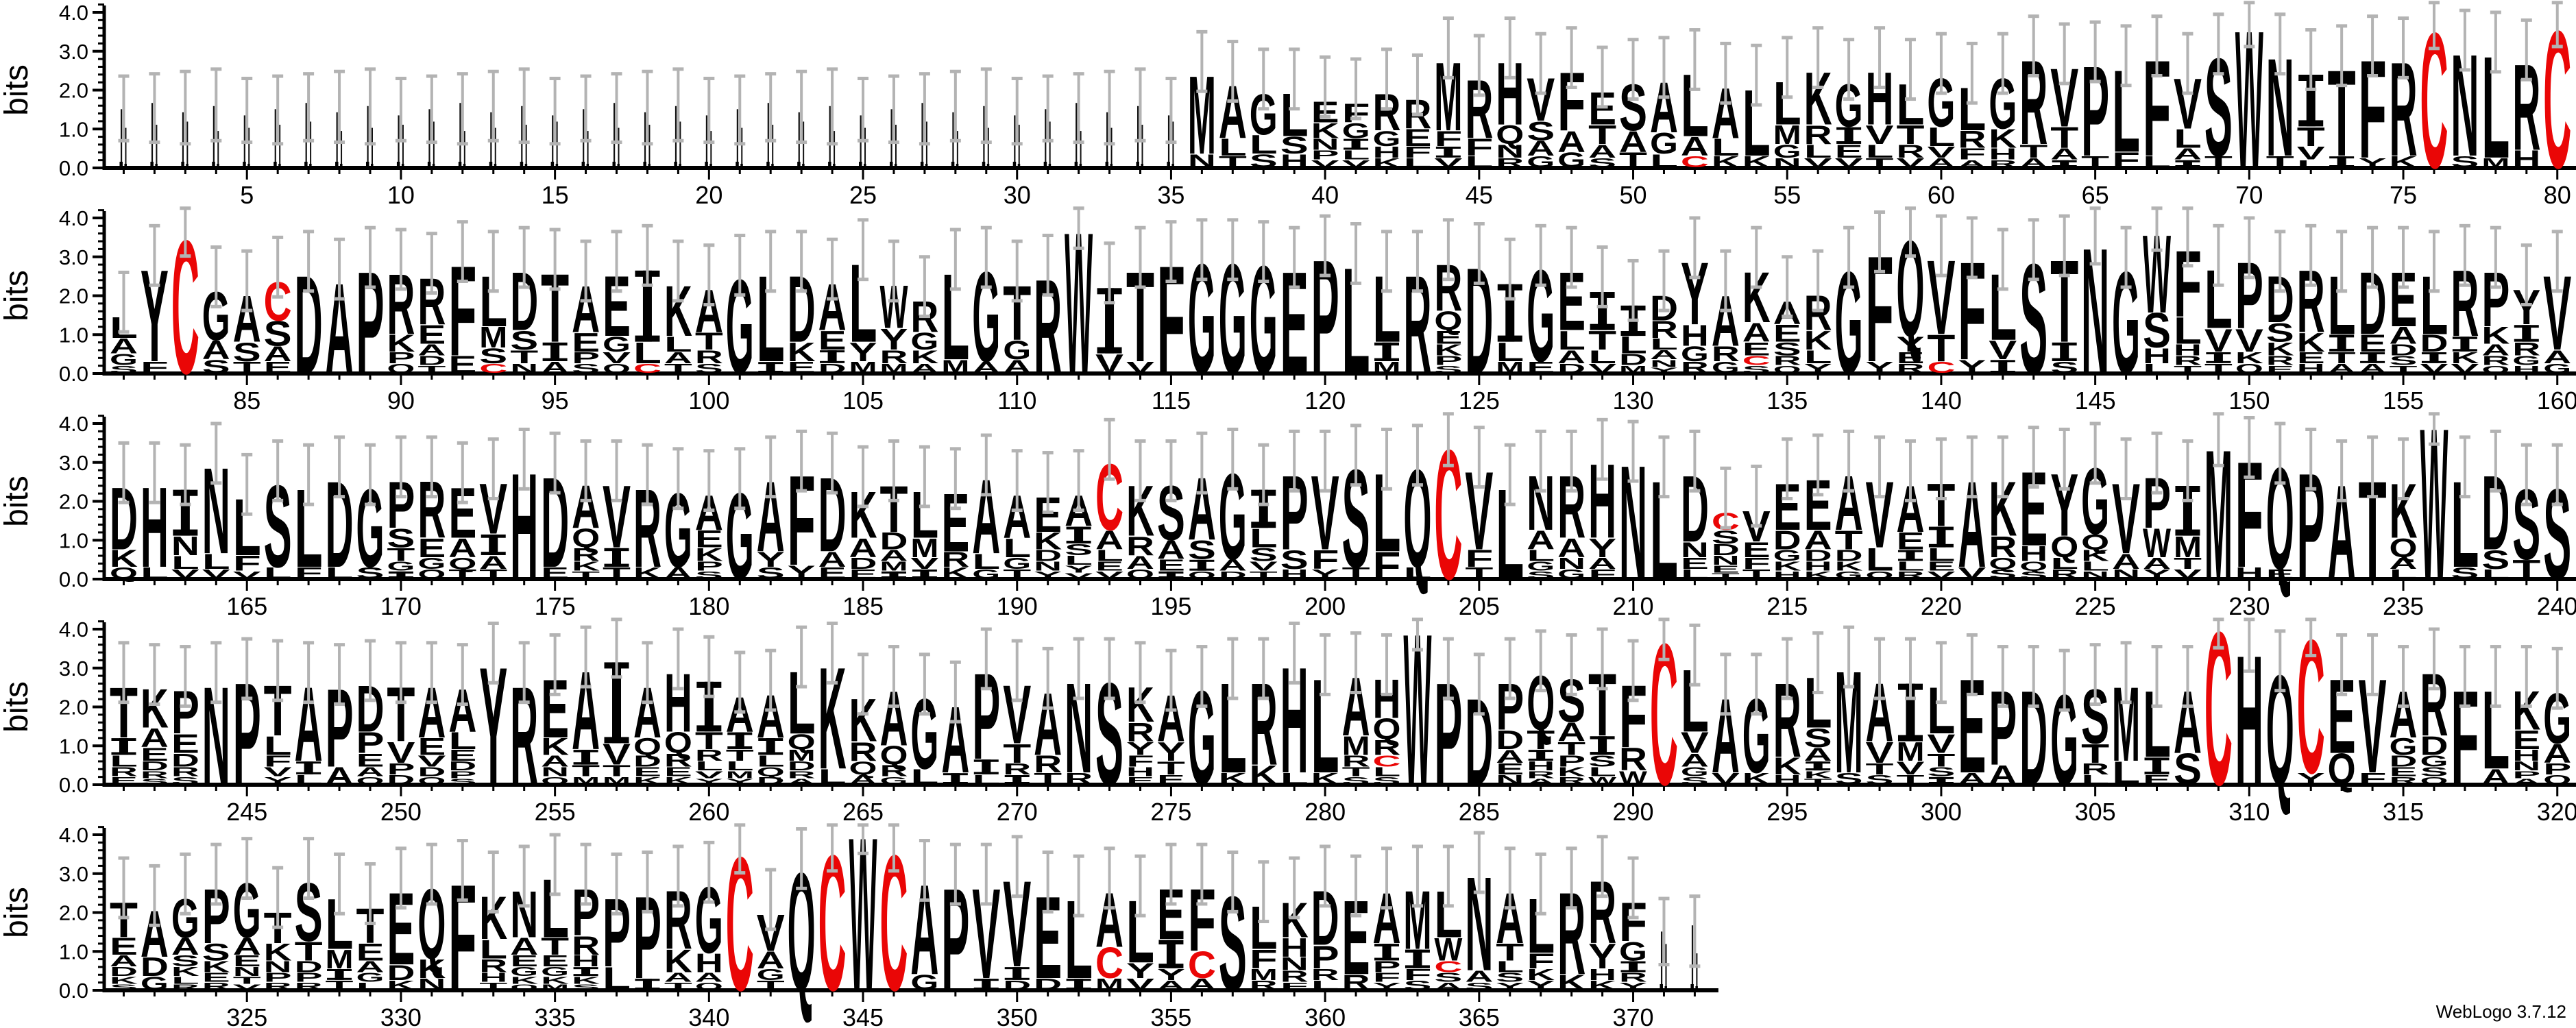 Image resolution: width=2576 pixels, height=1028 pixels. Describe the element at coordinates (1109, 310) in the screenshot. I see `logo-column-113: V` at that location.